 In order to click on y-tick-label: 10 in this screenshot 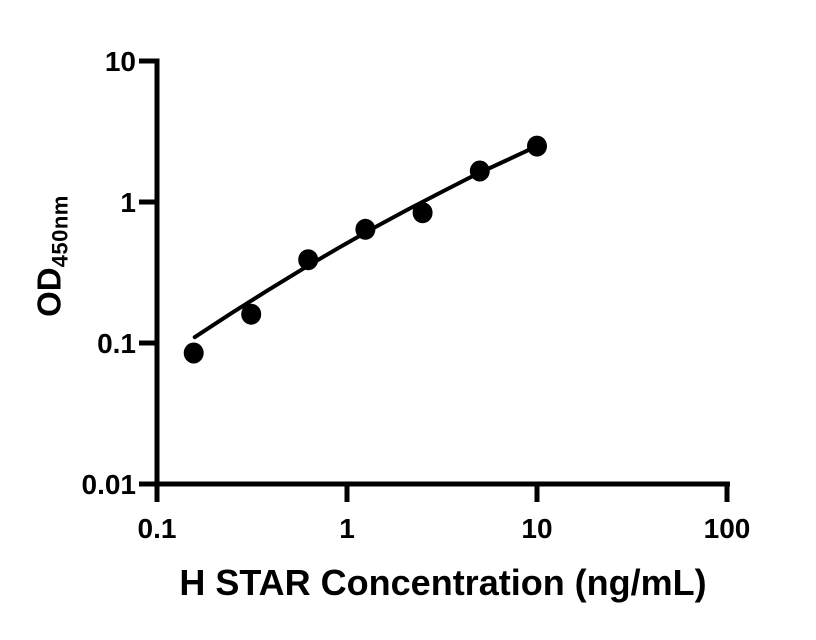, I will do `click(120, 61)`.